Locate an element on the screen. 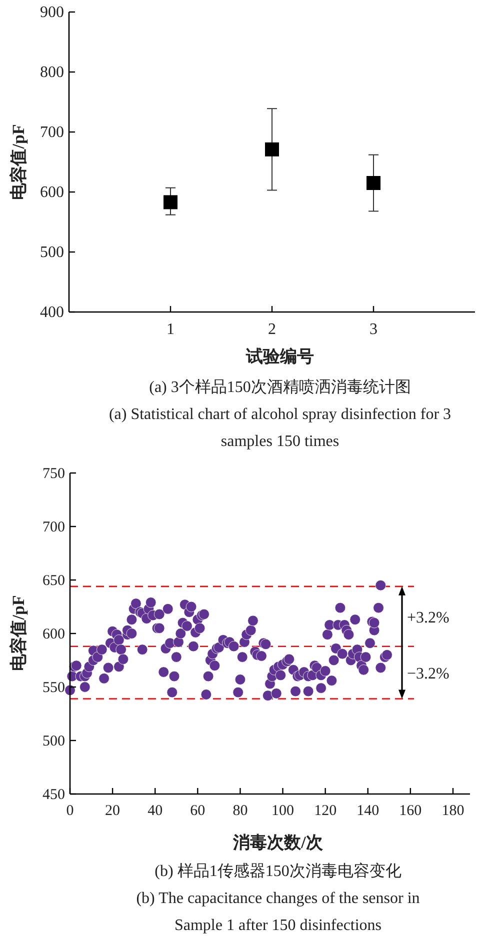 This screenshot has height=942, width=482. y-tick-label: 650 is located at coordinates (53, 581).